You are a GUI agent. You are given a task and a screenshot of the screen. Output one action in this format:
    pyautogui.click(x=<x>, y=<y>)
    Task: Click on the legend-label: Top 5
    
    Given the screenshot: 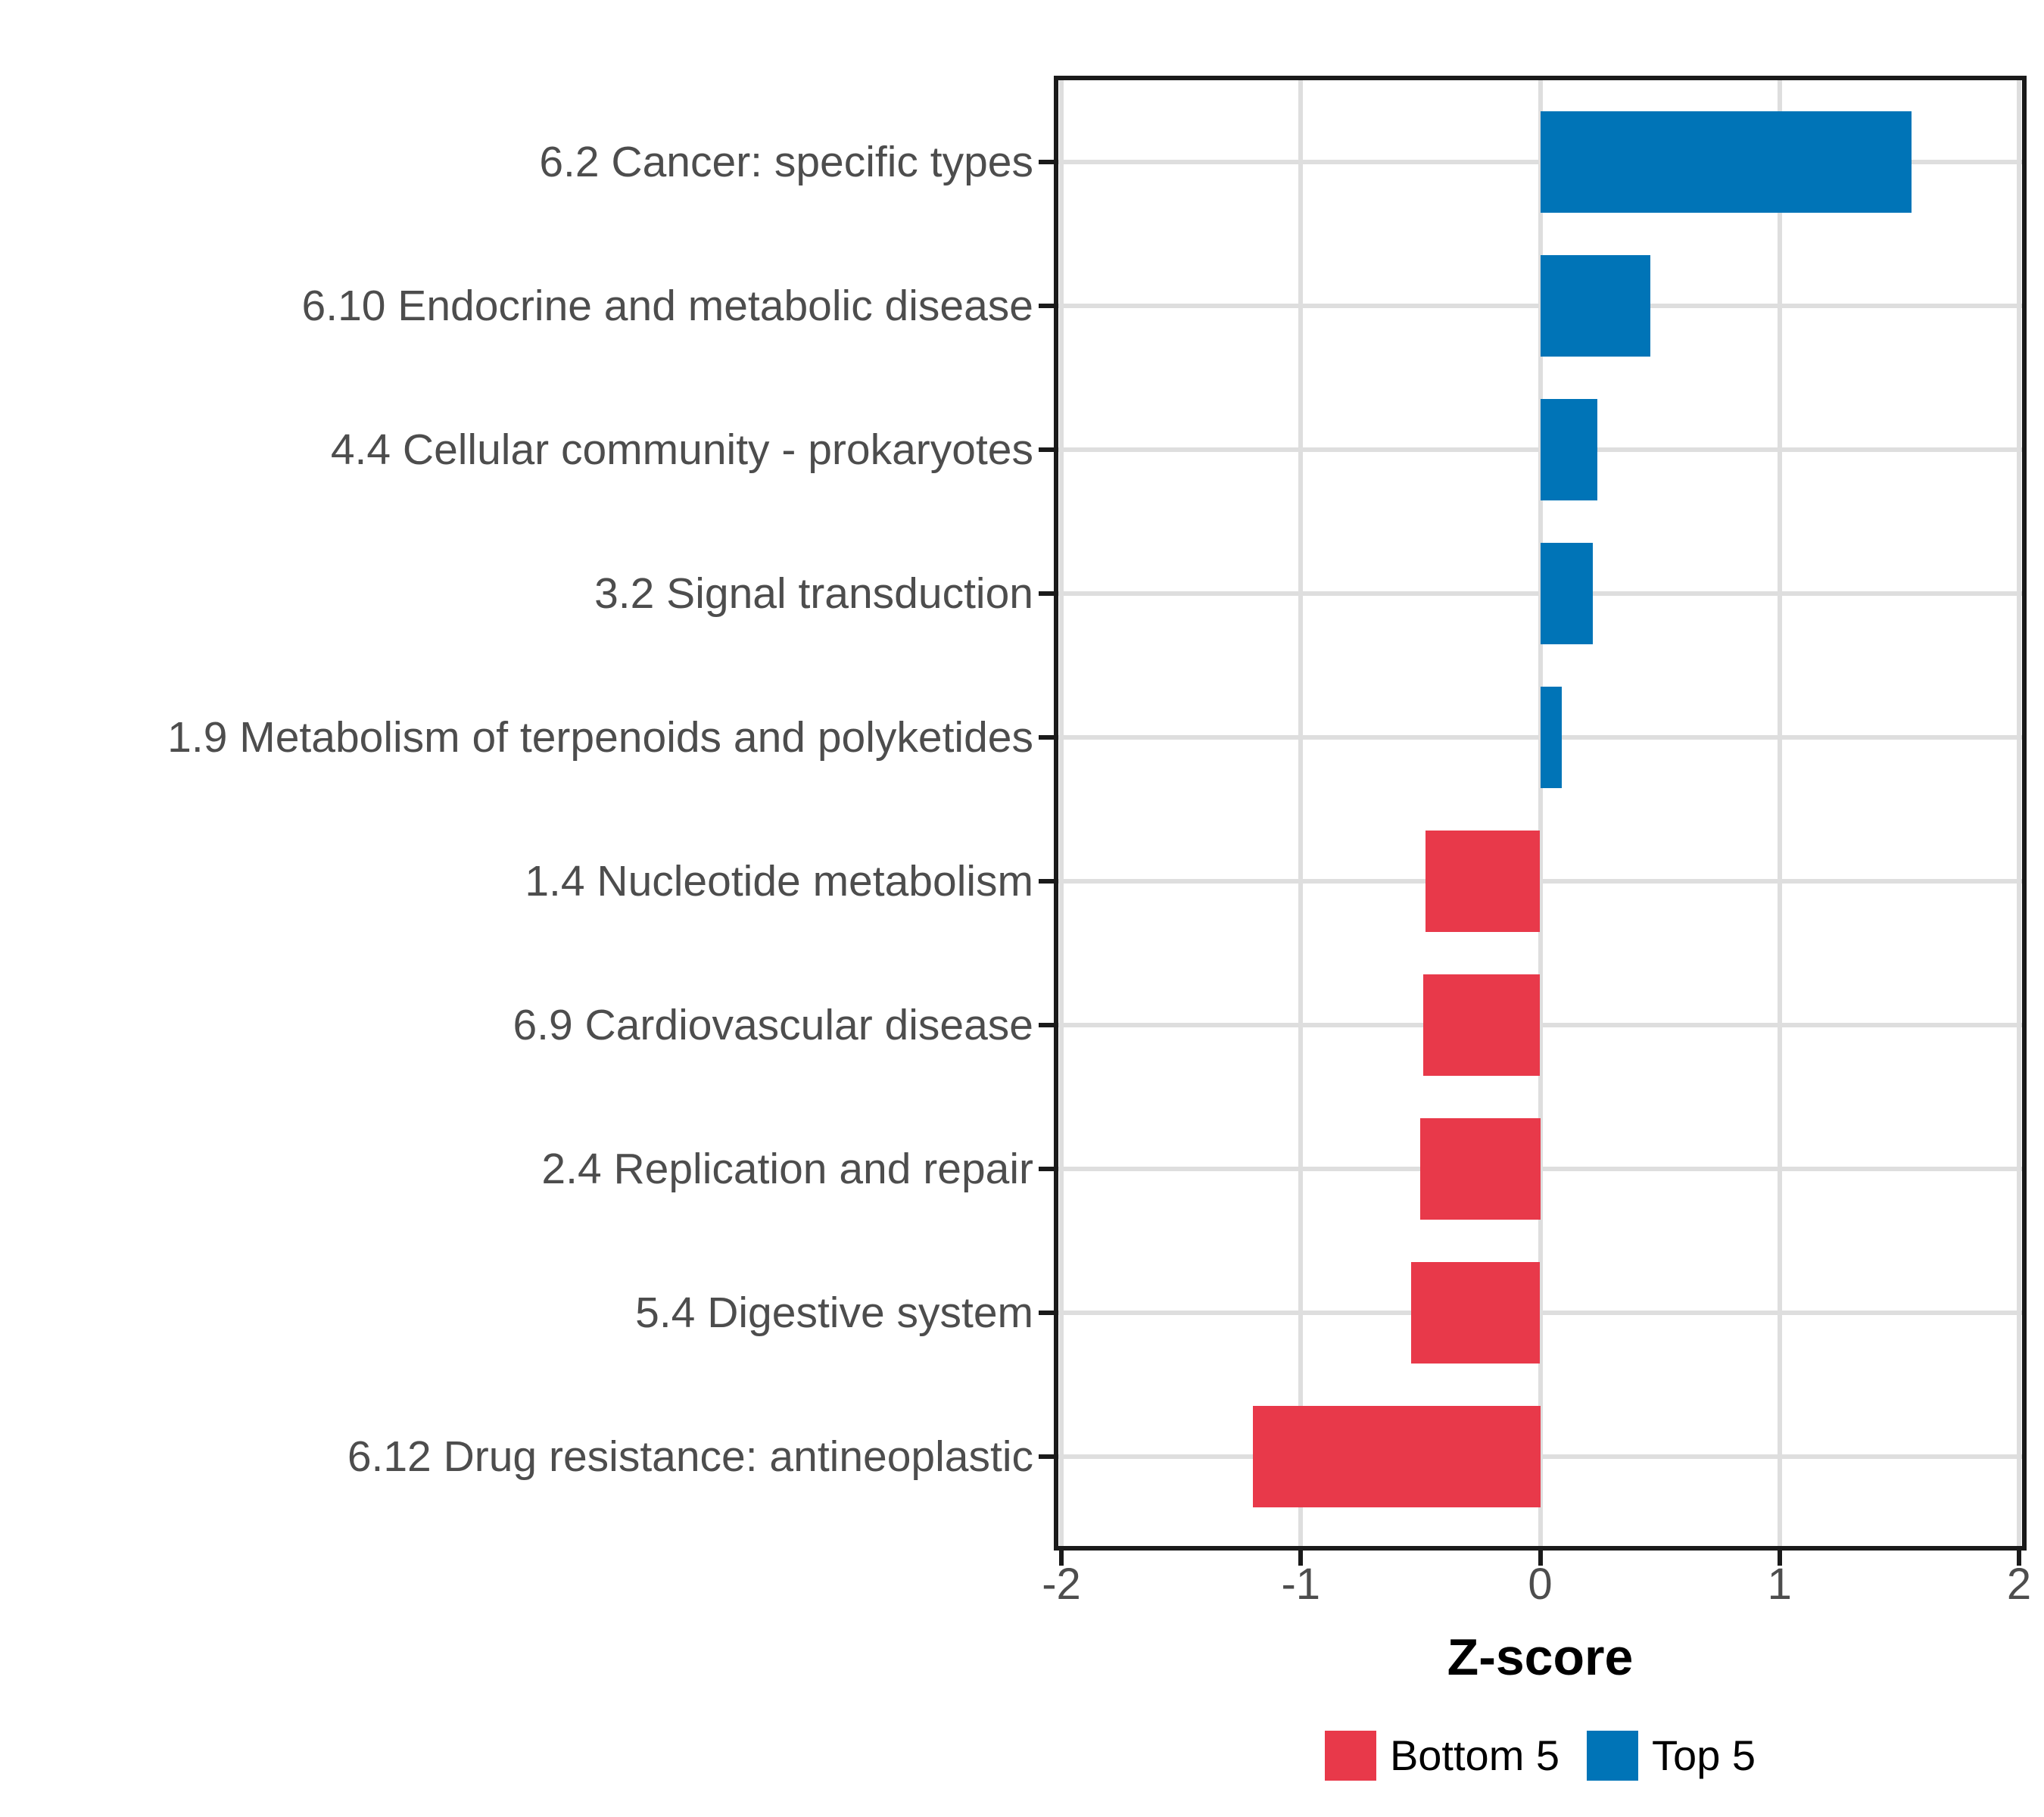 What is the action you would take?
    pyautogui.click(x=1704, y=1755)
    